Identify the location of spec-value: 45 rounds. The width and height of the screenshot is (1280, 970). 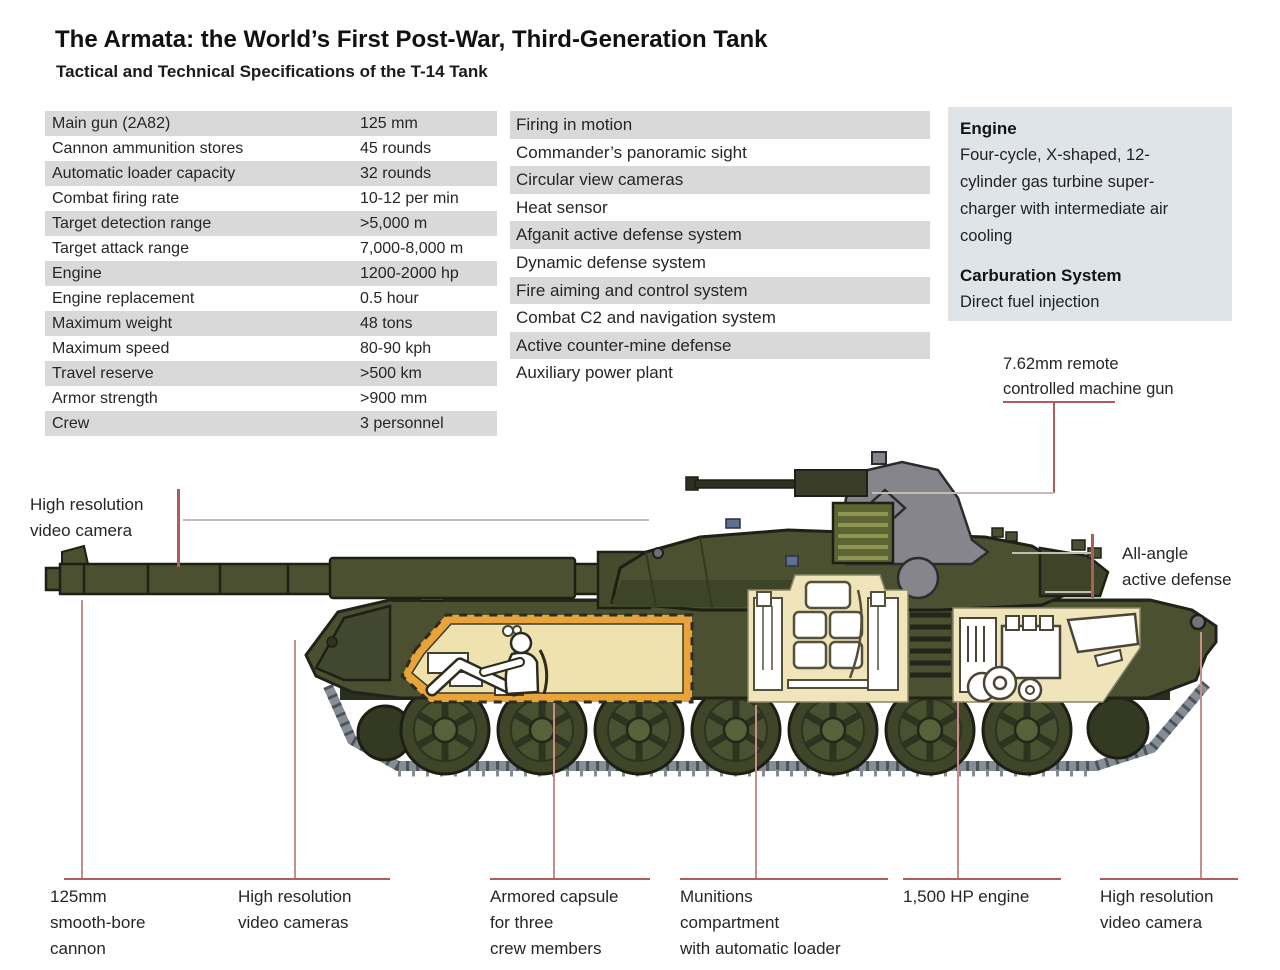
(396, 148).